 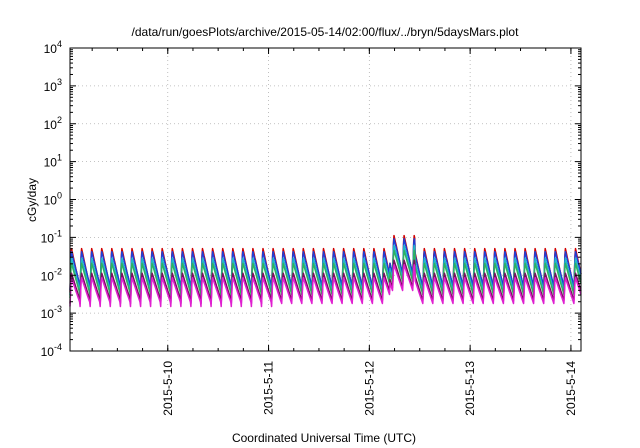 What do you see at coordinates (53, 161) in the screenshot?
I see `y-tick-label: 10¹` at bounding box center [53, 161].